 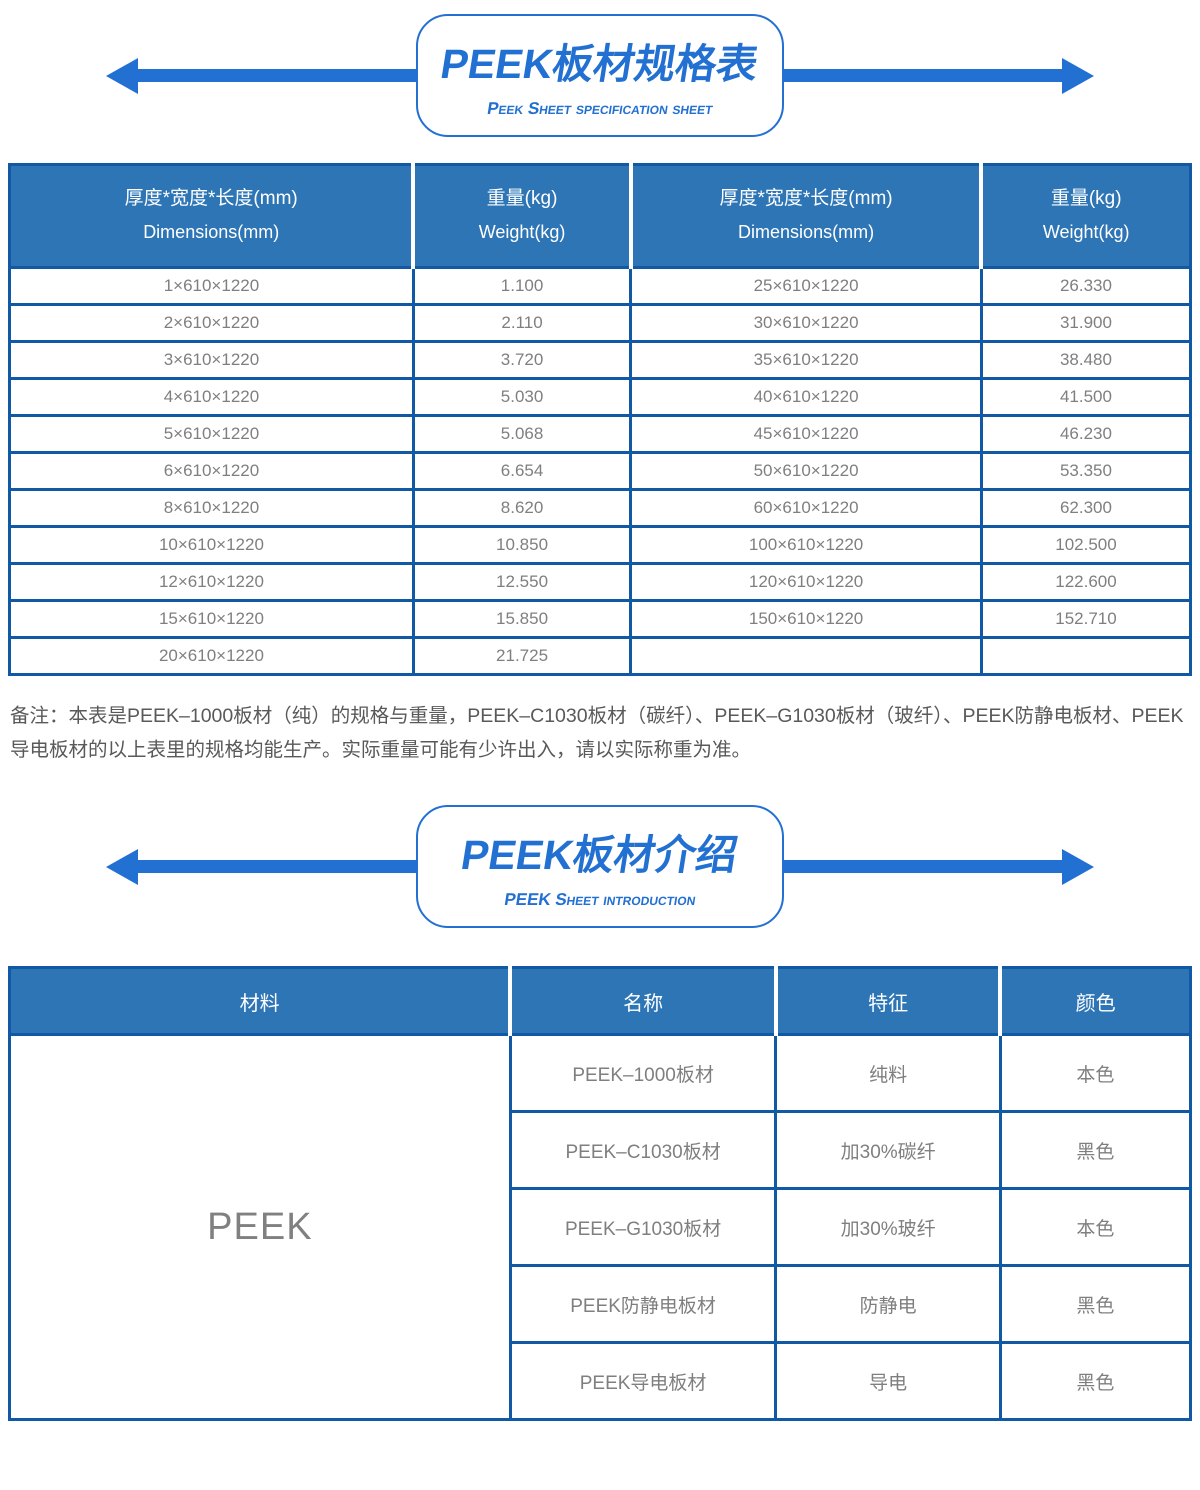 I want to click on name-cell: PEEK–G1030板材, so click(x=643, y=1227).